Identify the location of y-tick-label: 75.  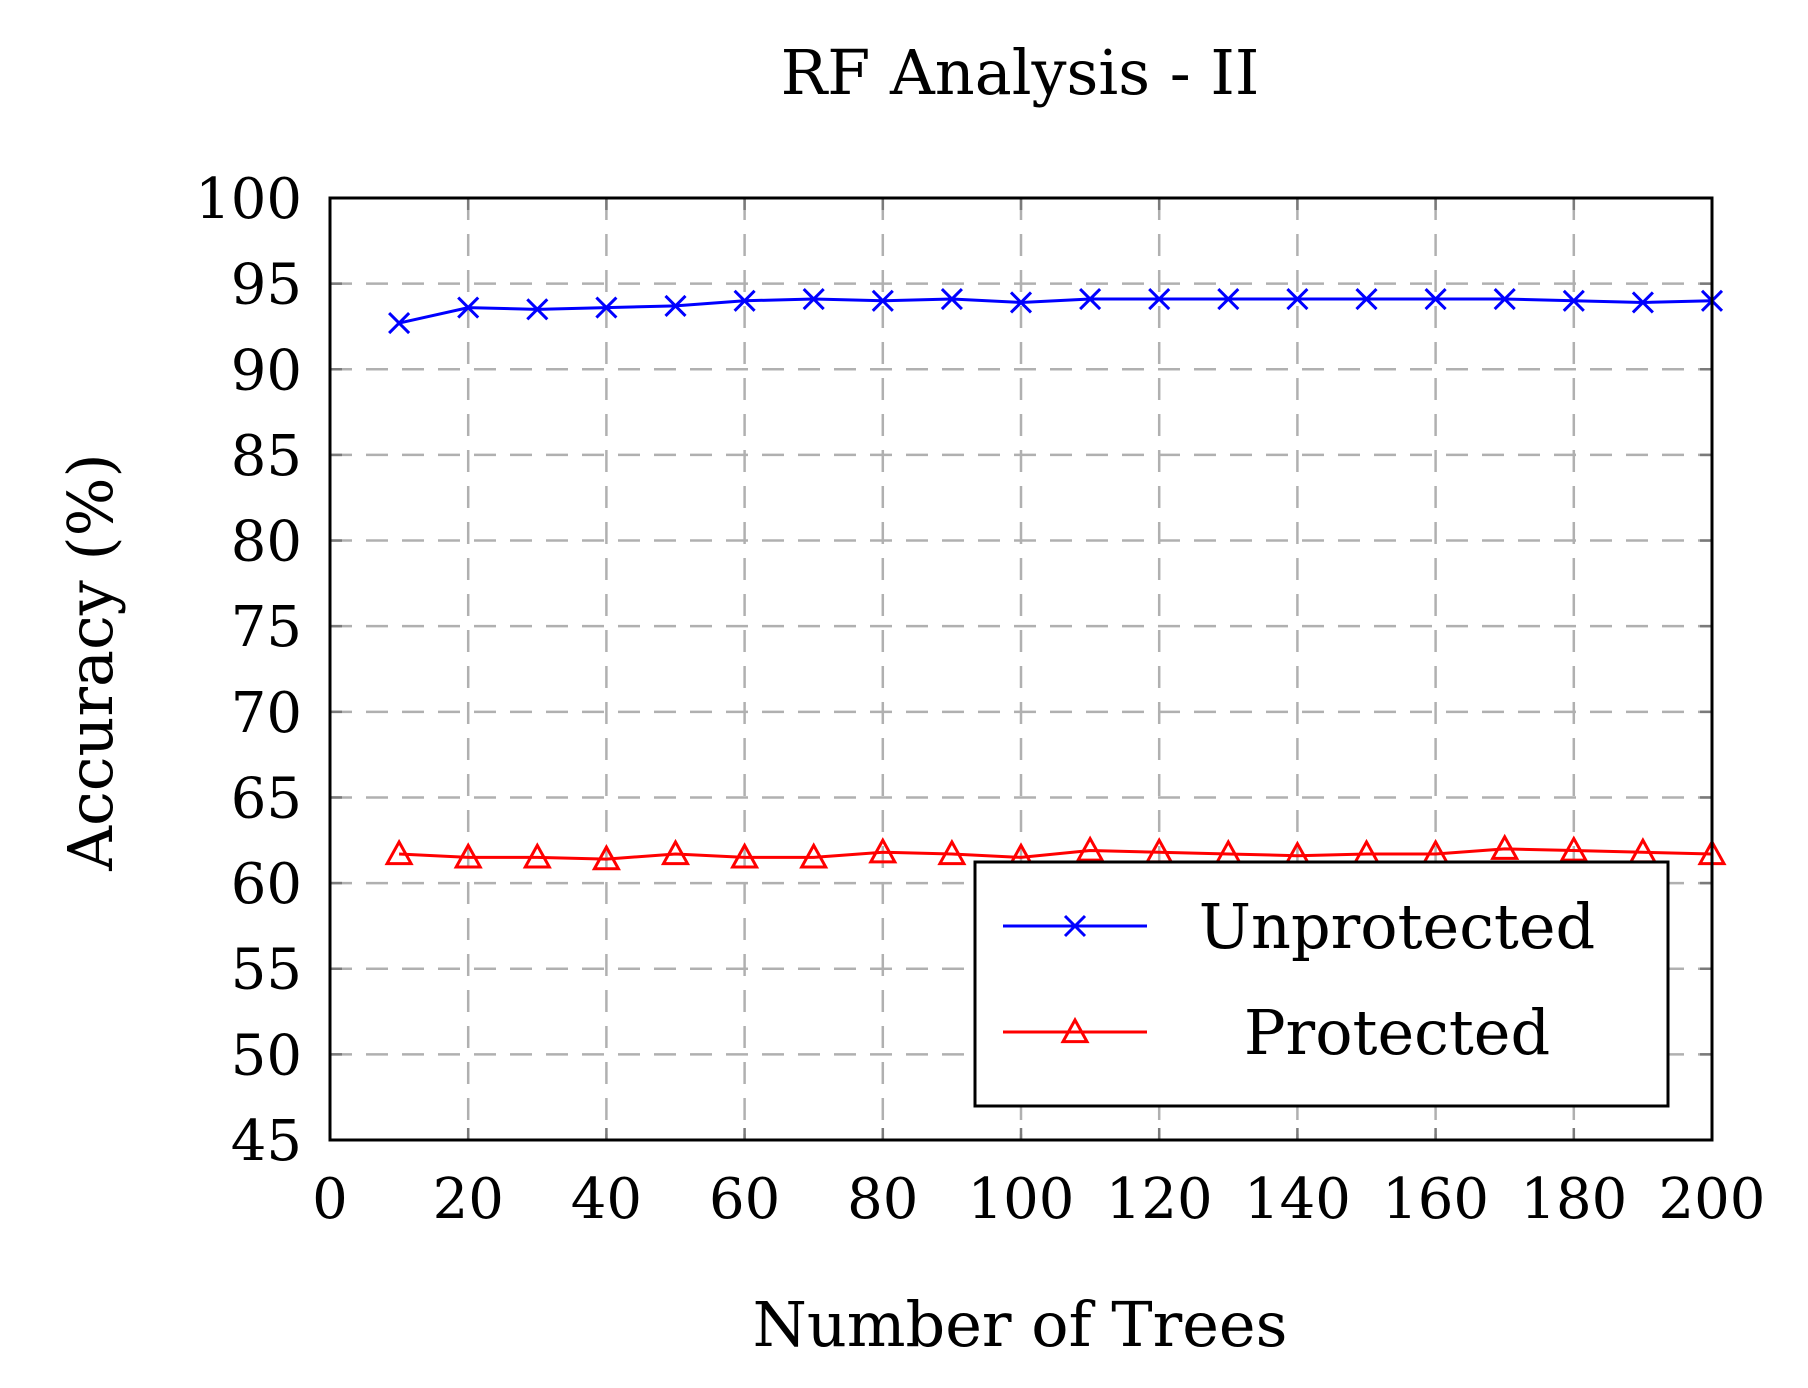
(266, 627).